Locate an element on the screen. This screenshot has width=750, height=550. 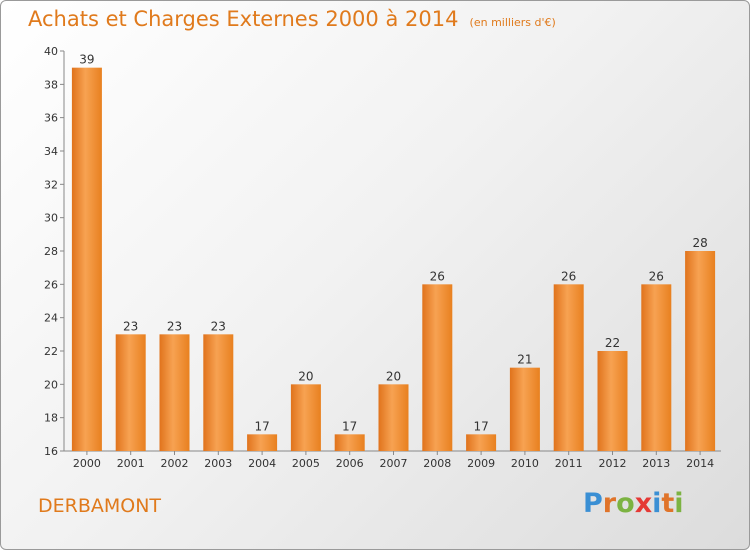
y-tick-label: 36 is located at coordinates (51, 118).